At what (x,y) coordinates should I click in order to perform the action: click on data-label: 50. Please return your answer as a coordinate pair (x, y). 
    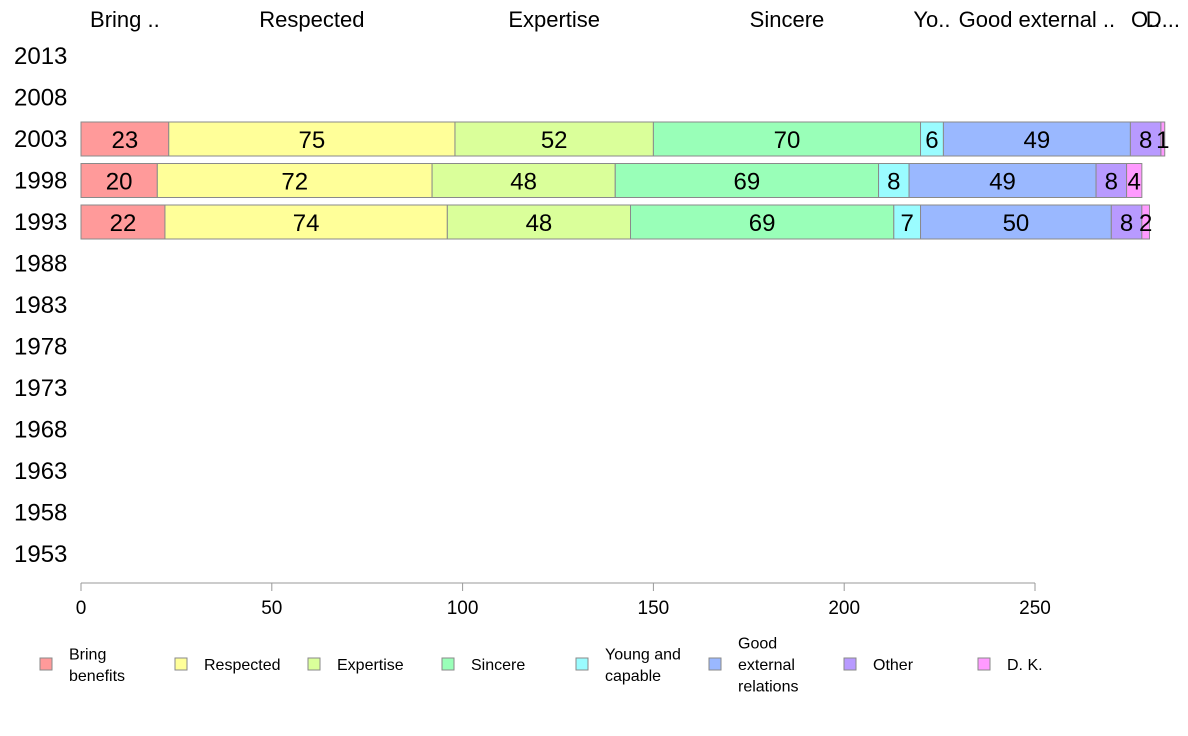
    Looking at the image, I should click on (1016, 223).